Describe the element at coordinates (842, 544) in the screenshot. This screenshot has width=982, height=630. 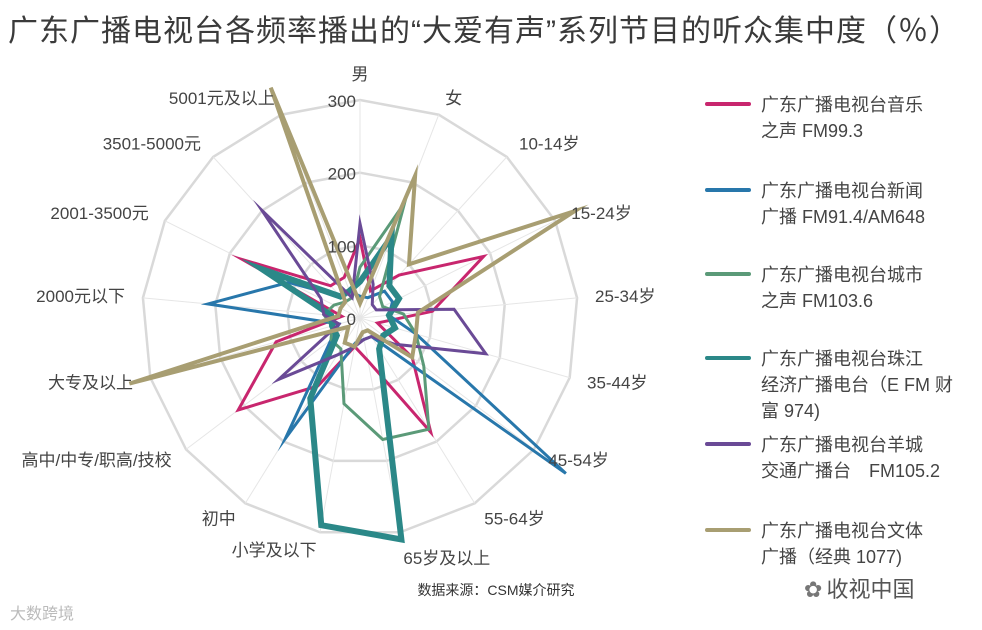
I see `legend-label: 广东广播电视台文体 广播（经典 1077)` at that location.